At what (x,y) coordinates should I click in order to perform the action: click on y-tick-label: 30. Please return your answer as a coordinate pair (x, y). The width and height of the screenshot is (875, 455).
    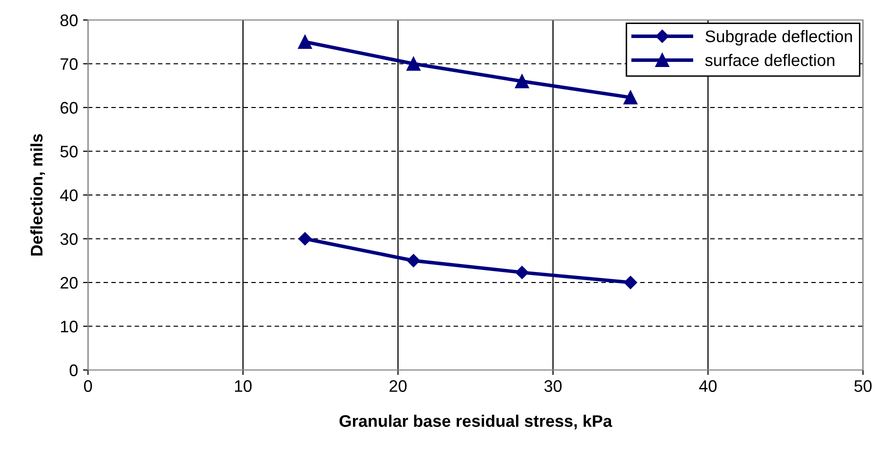
    Looking at the image, I should click on (69, 239).